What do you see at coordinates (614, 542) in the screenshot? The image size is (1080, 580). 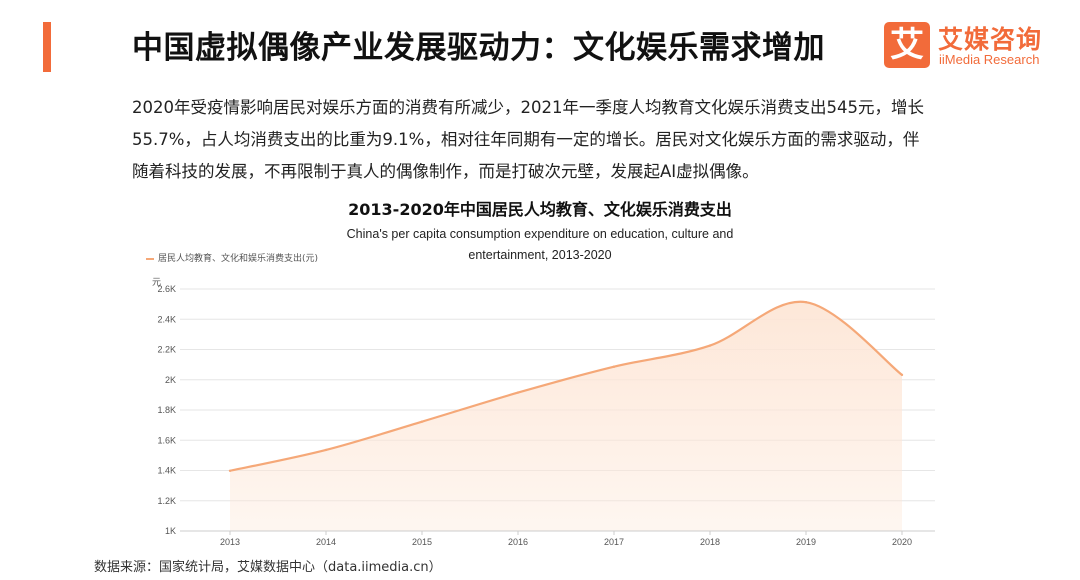 I see `x-tick-label: 2017` at bounding box center [614, 542].